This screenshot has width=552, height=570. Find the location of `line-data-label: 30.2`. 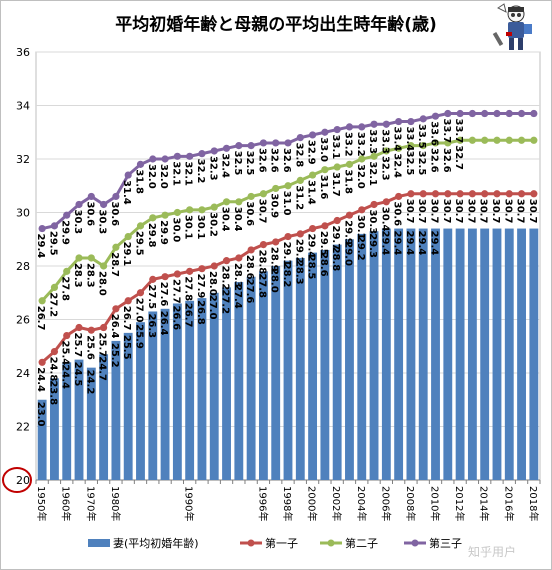

line-data-label: 30.2 is located at coordinates (212, 224).